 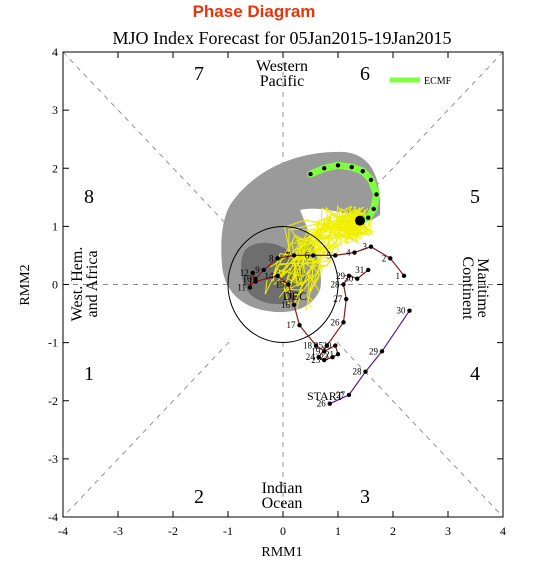 I want to click on x-tick-label: -2, so click(x=173, y=531).